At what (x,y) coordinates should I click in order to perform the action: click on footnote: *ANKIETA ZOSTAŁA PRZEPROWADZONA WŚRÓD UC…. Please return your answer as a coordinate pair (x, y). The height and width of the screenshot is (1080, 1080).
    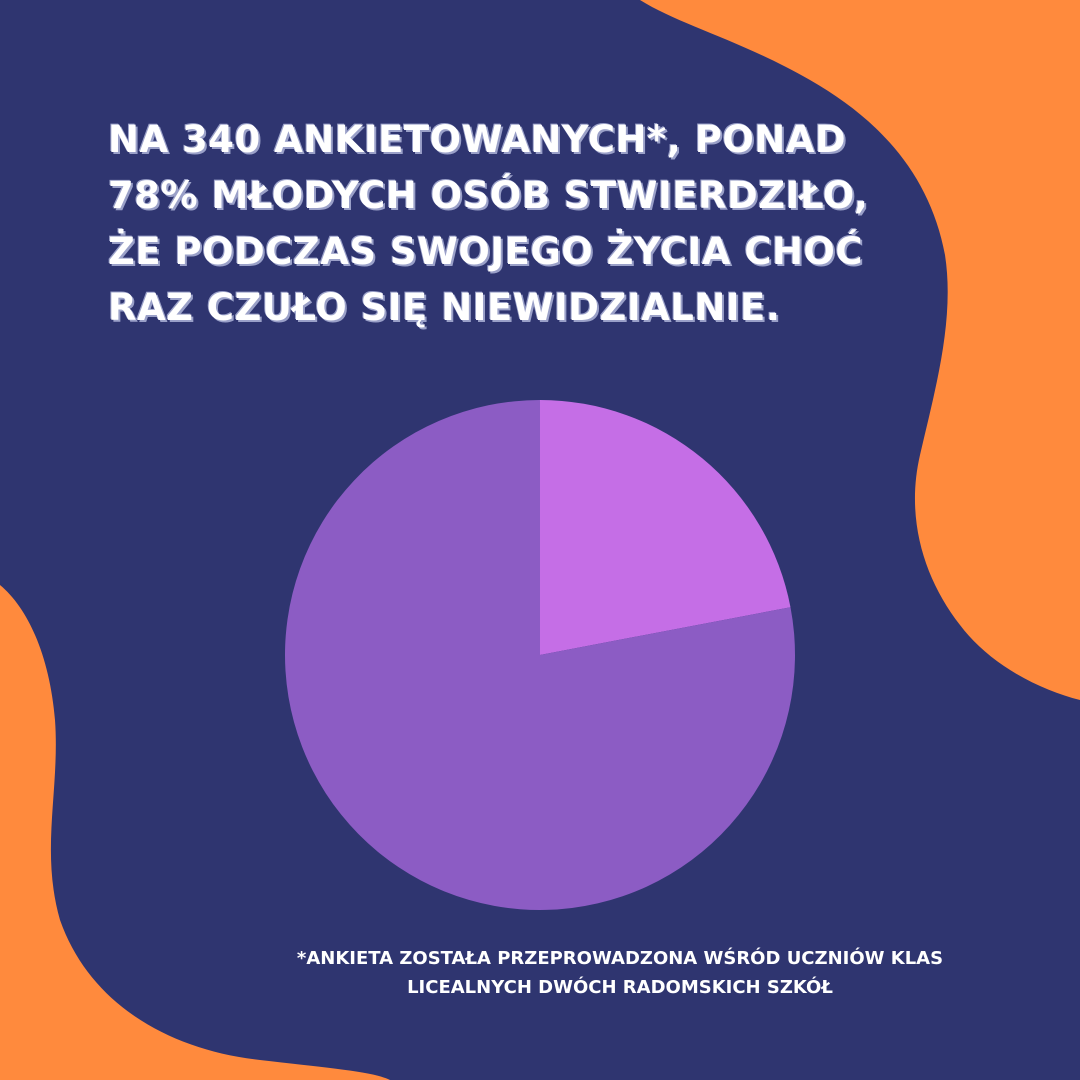
    Looking at the image, I should click on (620, 973).